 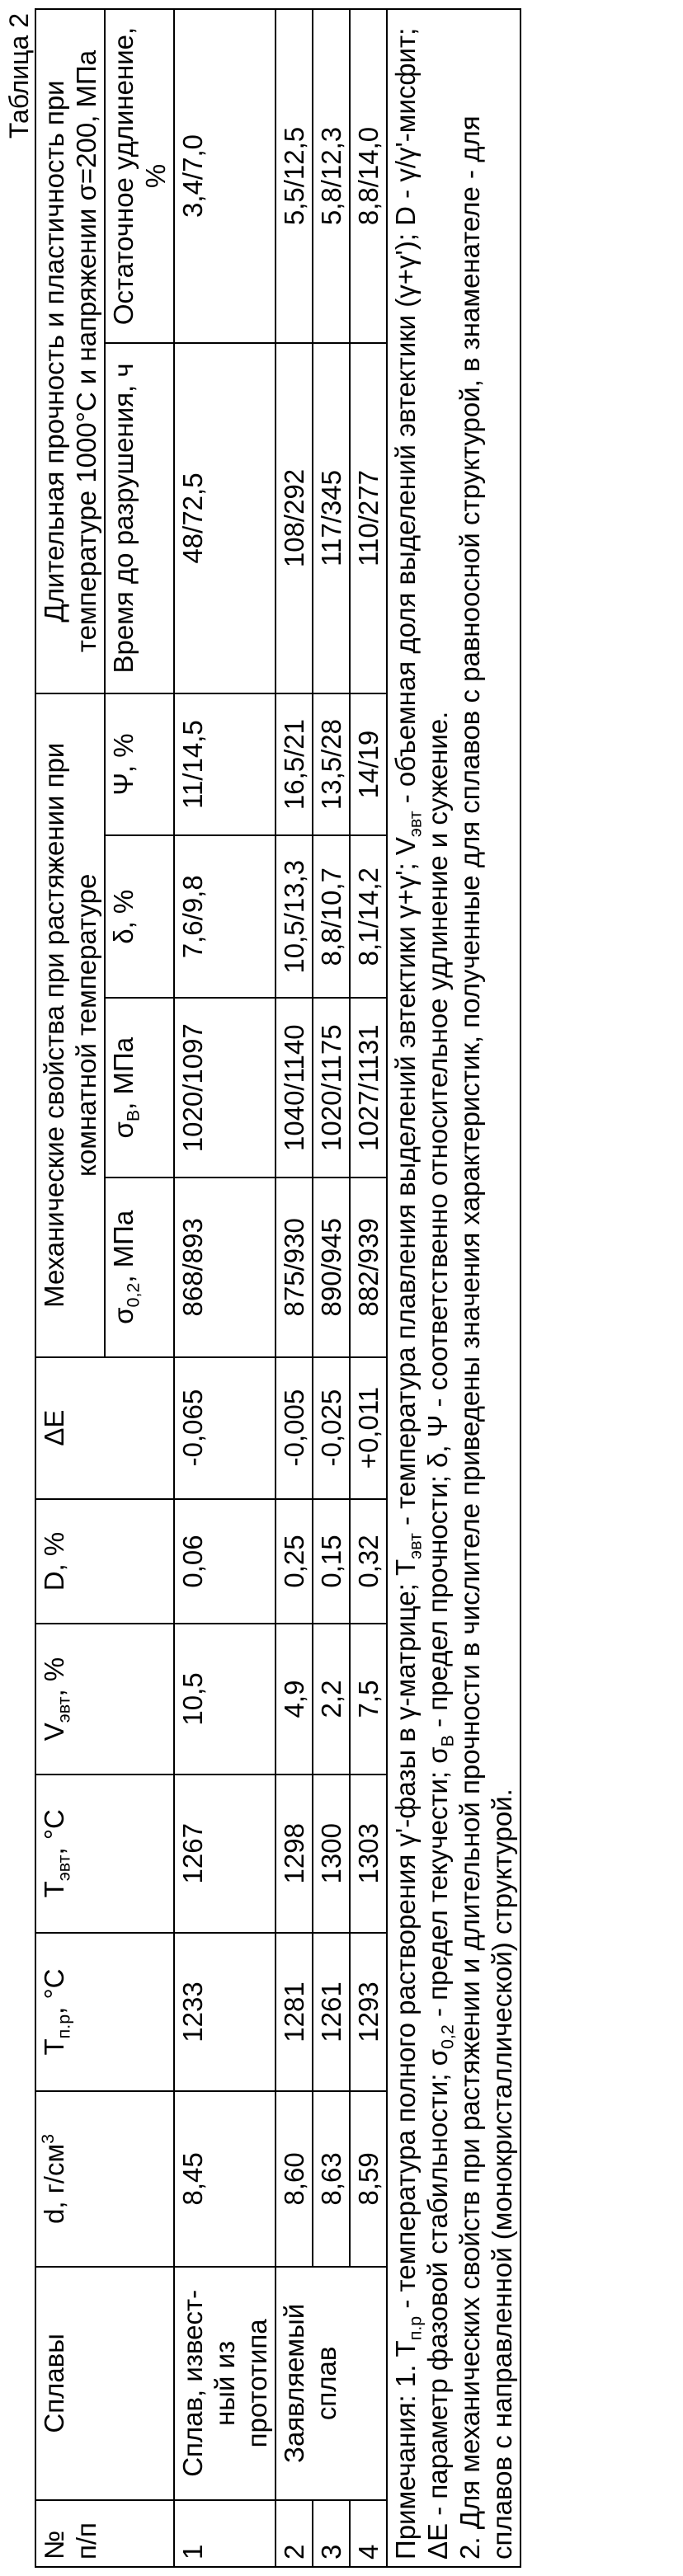 I want to click on table-cell: 108/292, so click(x=294, y=518).